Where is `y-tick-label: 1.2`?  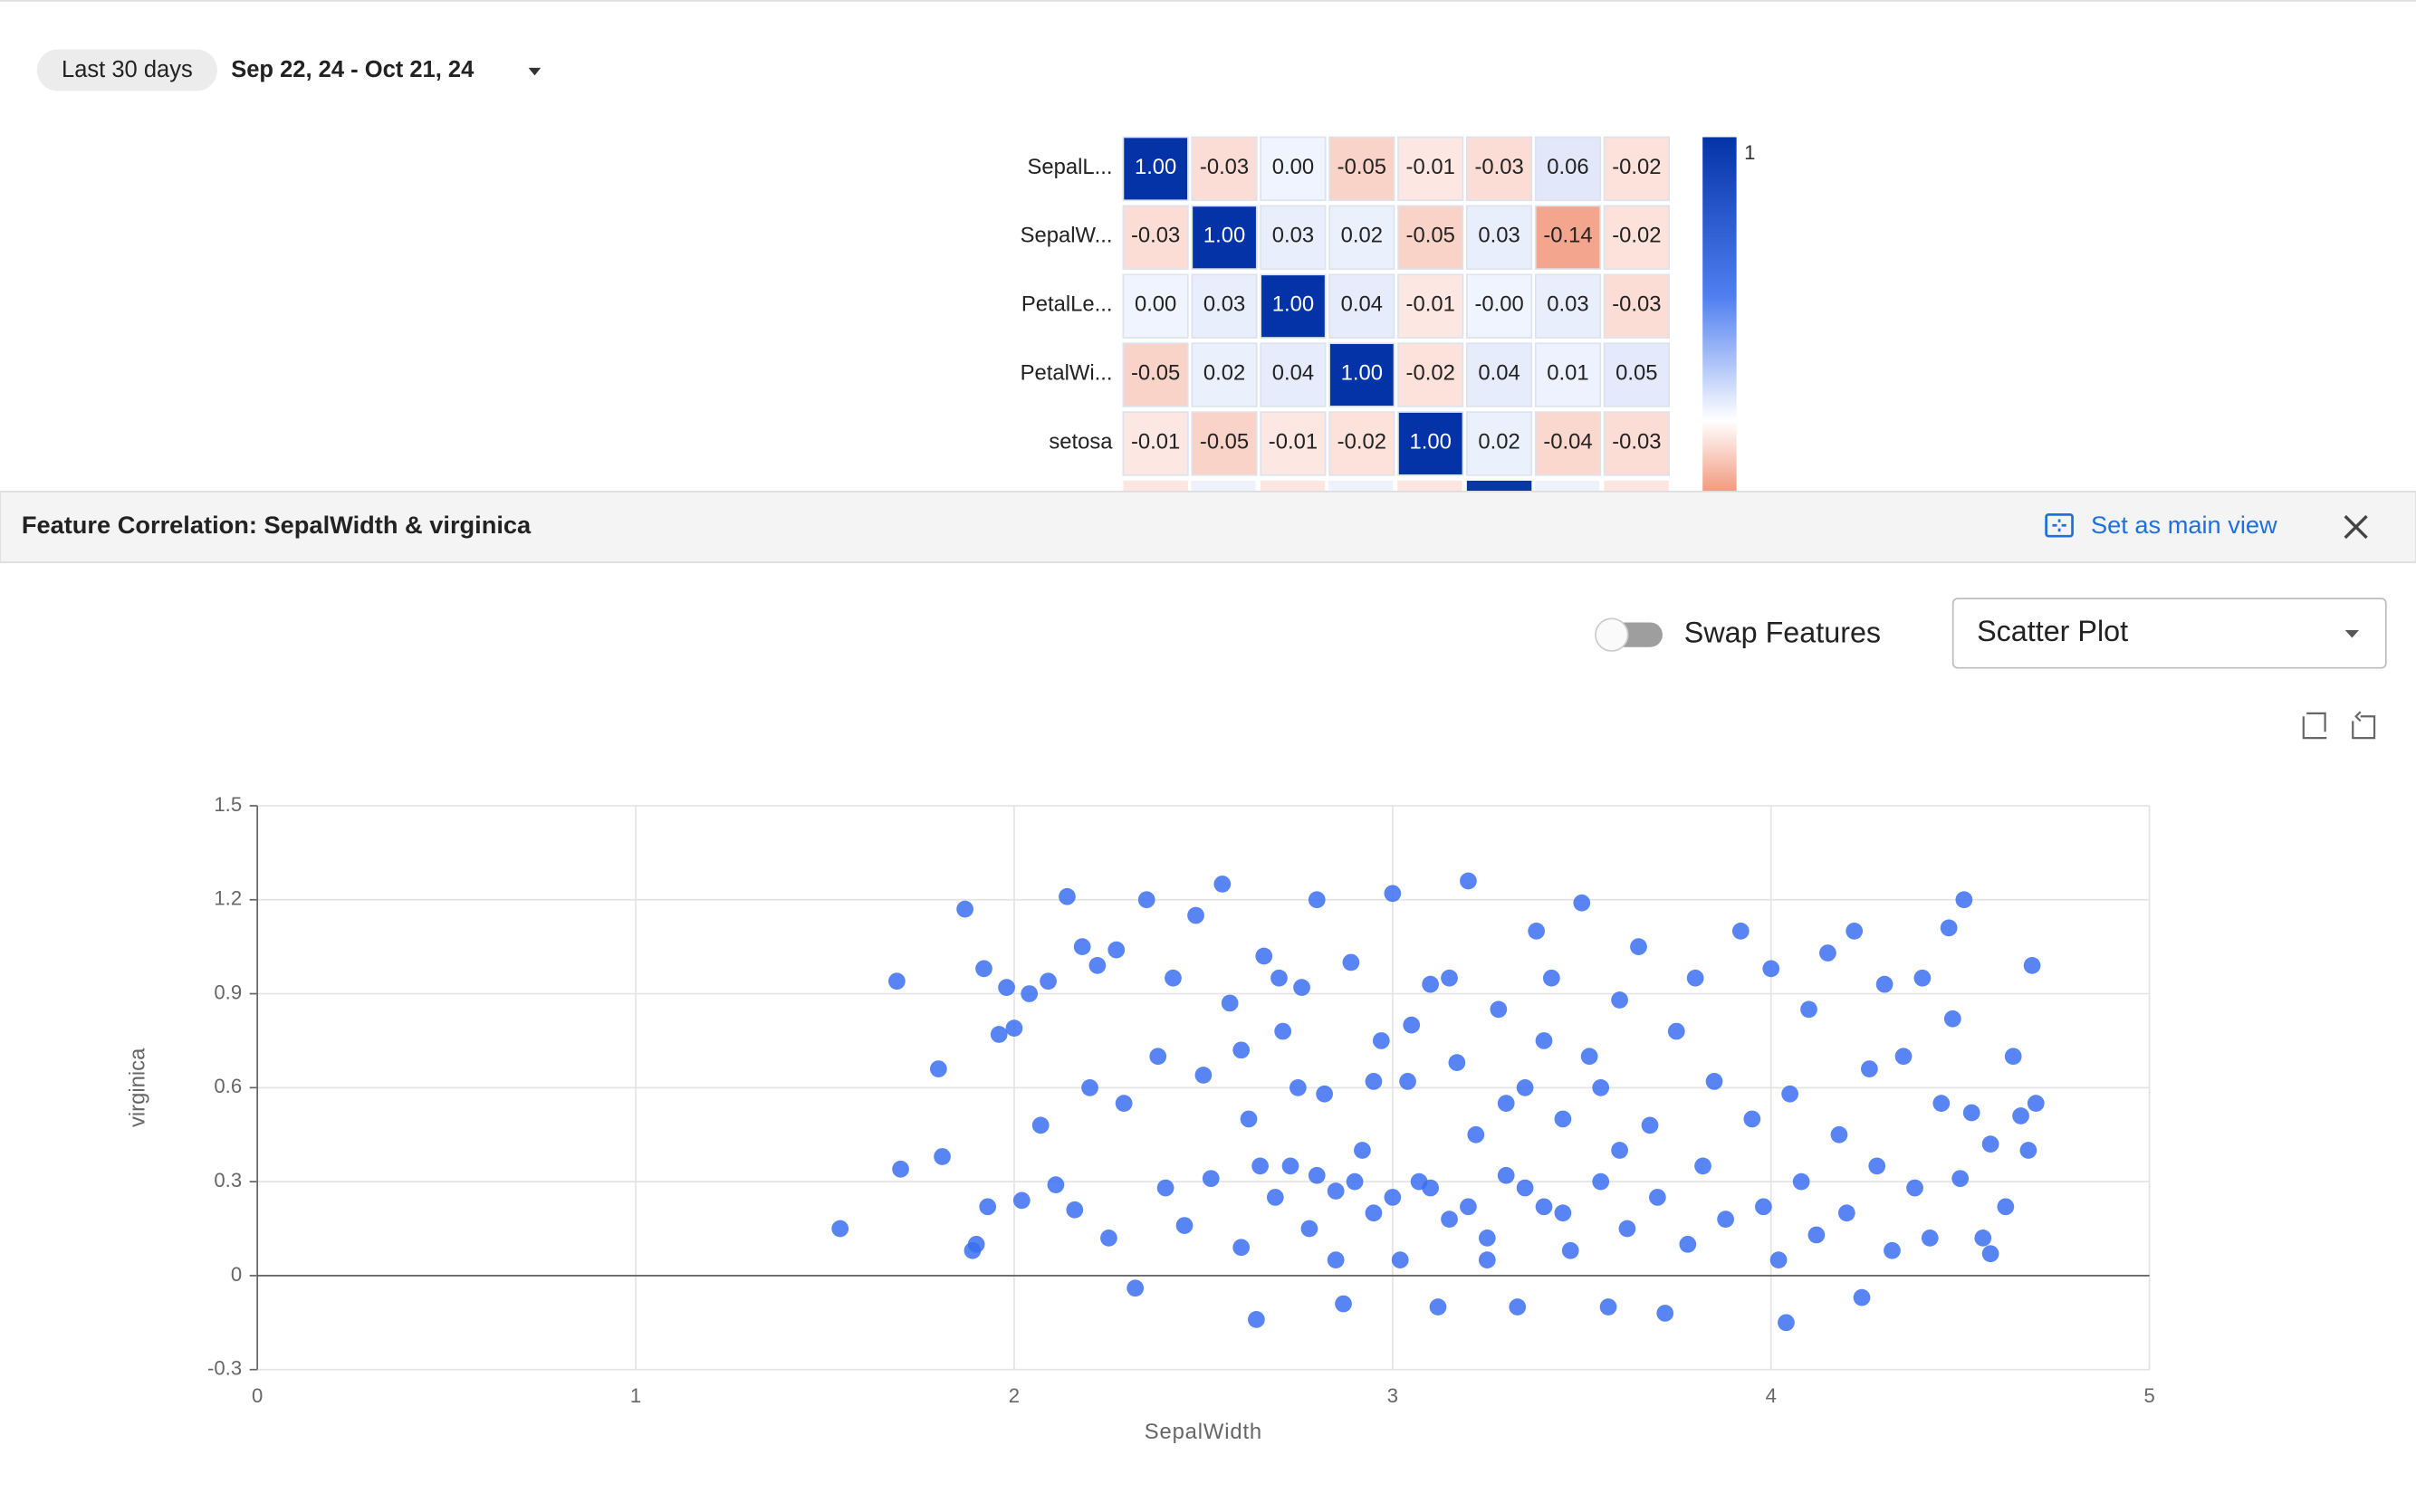 y-tick-label: 1.2 is located at coordinates (228, 898).